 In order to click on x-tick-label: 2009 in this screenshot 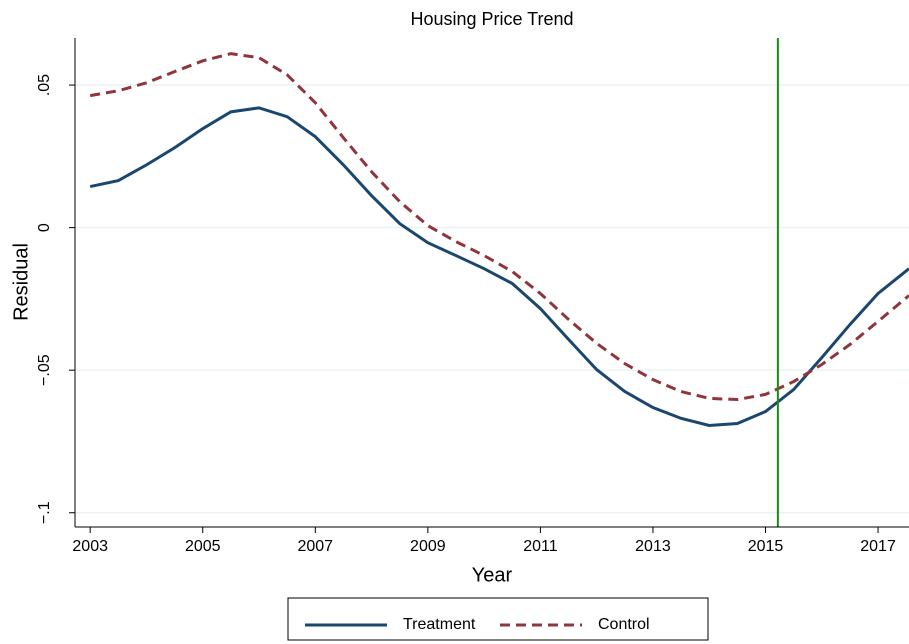, I will do `click(428, 546)`.